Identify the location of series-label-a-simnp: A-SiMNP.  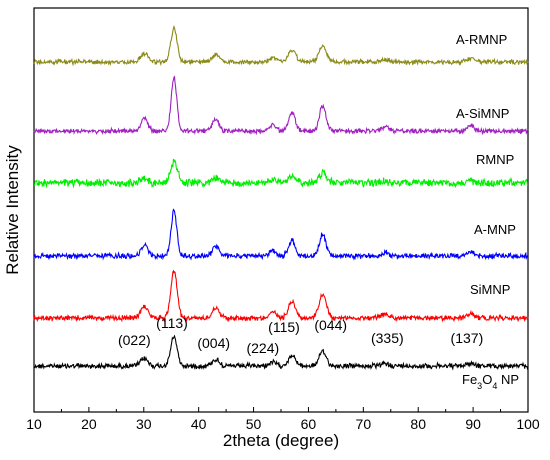
(482, 113).